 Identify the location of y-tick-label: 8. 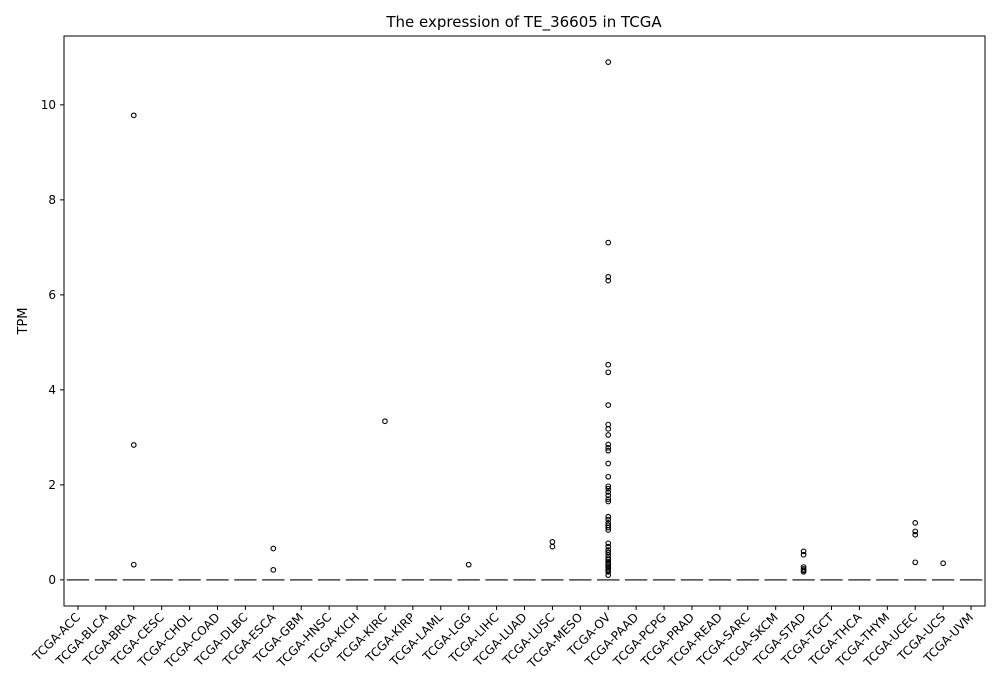
(52, 200).